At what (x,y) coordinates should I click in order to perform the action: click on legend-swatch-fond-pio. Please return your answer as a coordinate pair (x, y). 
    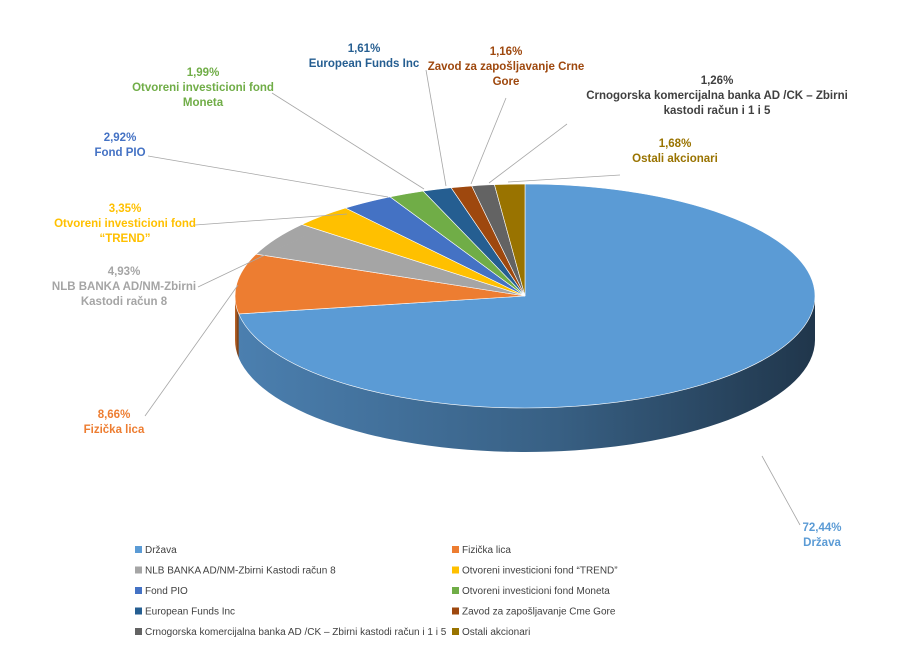
    Looking at the image, I should click on (138, 590).